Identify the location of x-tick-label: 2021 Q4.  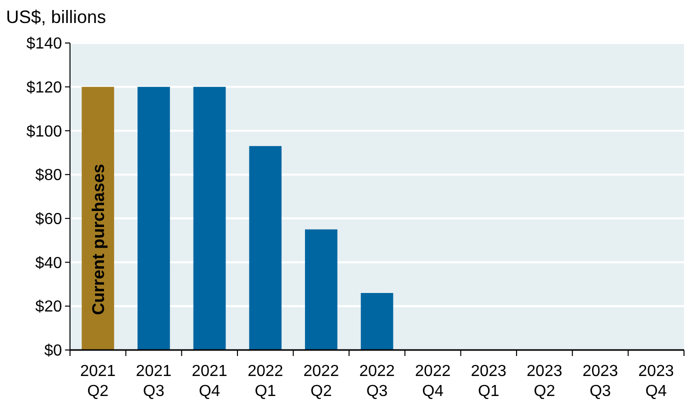
(210, 381).